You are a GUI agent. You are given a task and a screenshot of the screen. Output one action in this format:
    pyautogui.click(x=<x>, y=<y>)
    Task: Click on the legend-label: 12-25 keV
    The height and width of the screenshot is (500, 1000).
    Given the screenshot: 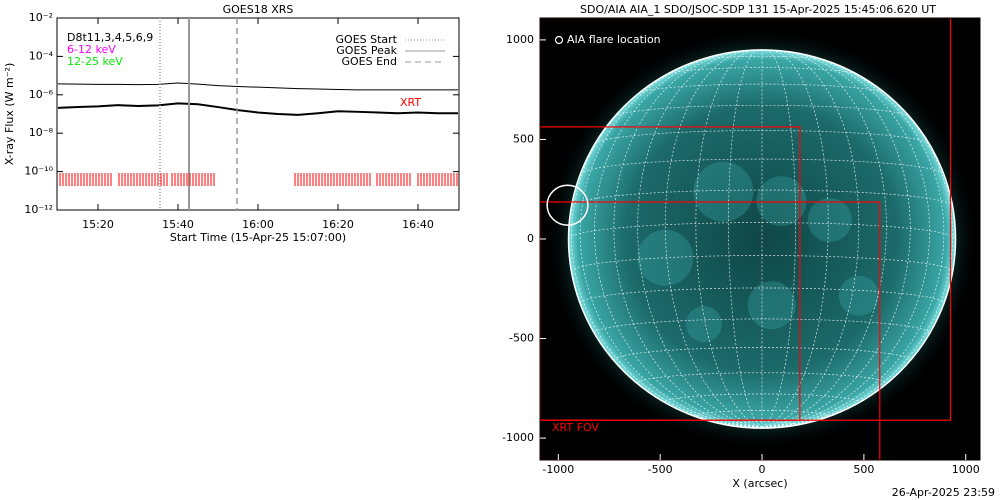 What is the action you would take?
    pyautogui.click(x=95, y=61)
    